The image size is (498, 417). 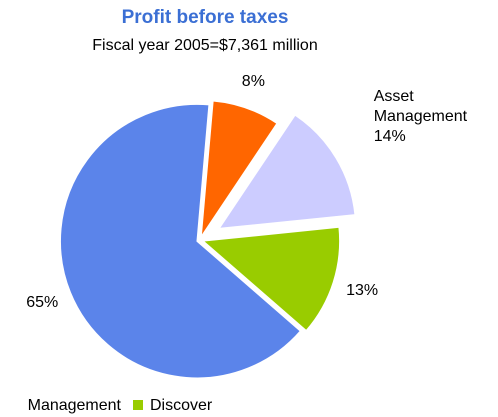 I want to click on slice-label: Asset Management 14%, so click(x=429, y=117).